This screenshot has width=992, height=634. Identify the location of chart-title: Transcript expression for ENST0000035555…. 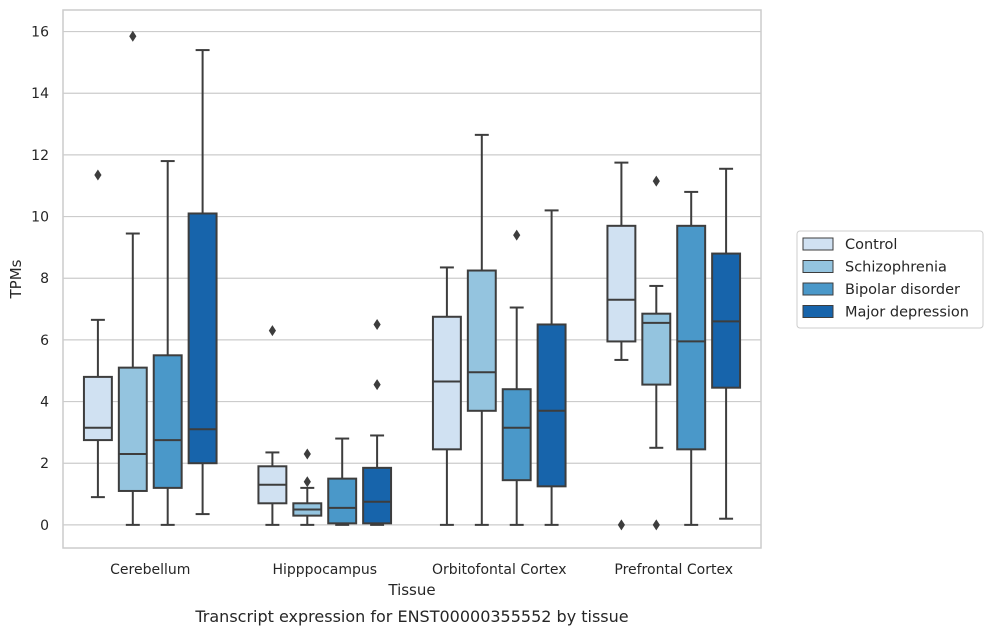
(411, 616).